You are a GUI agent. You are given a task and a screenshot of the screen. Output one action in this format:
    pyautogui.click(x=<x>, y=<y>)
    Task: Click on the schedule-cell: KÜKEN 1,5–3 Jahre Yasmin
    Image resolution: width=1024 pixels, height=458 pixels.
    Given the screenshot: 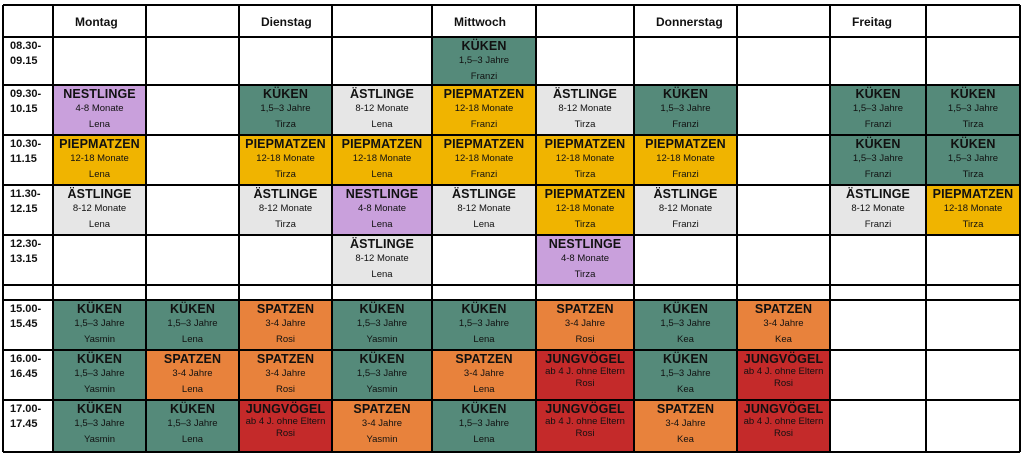 What is the action you would take?
    pyautogui.click(x=382, y=375)
    